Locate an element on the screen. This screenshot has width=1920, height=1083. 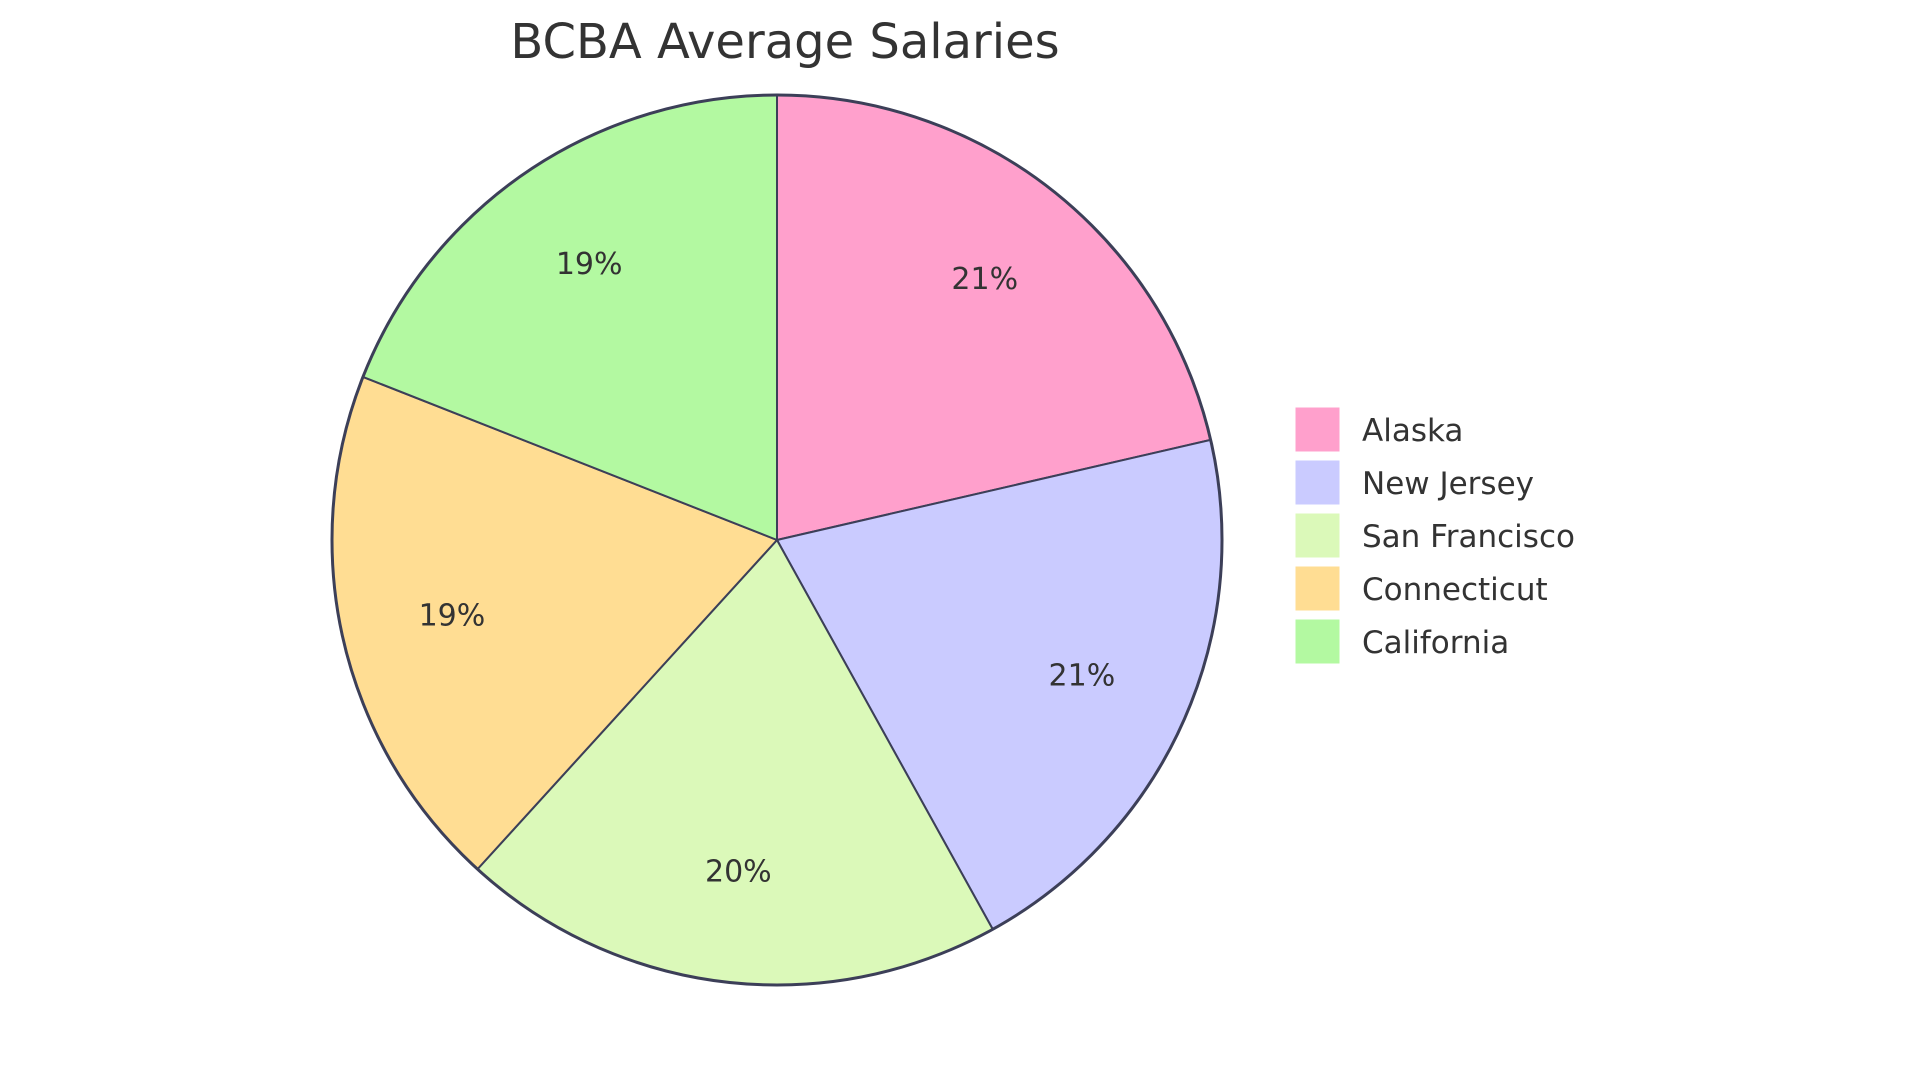
legend-item-alaska: Alaska is located at coordinates (1378, 429).